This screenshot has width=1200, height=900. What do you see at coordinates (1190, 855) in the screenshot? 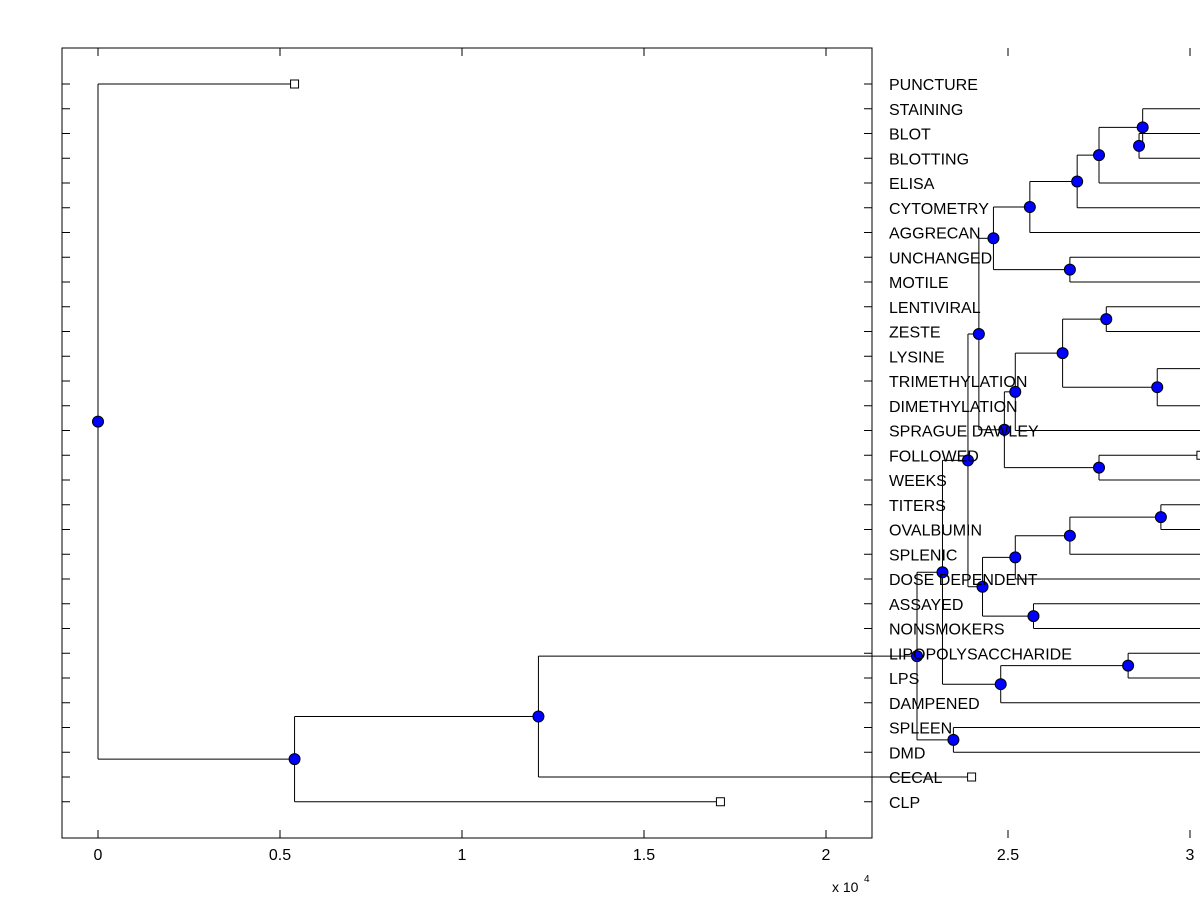
I see `x-tick-label-6: 3` at bounding box center [1190, 855].